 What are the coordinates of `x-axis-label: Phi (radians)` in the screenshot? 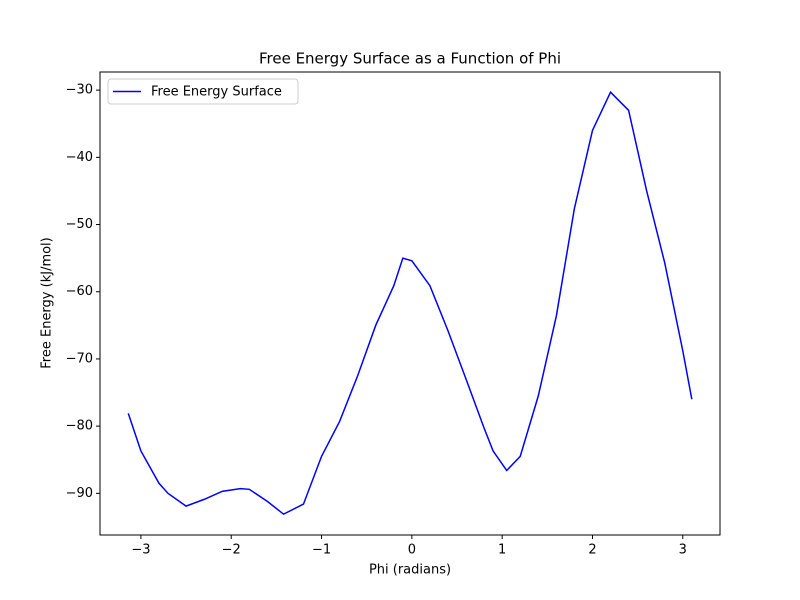 It's located at (410, 570).